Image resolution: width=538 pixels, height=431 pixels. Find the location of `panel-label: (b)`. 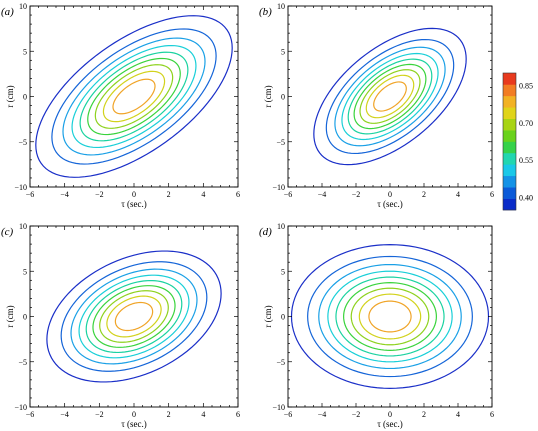

panel-label: (b) is located at coordinates (265, 12).